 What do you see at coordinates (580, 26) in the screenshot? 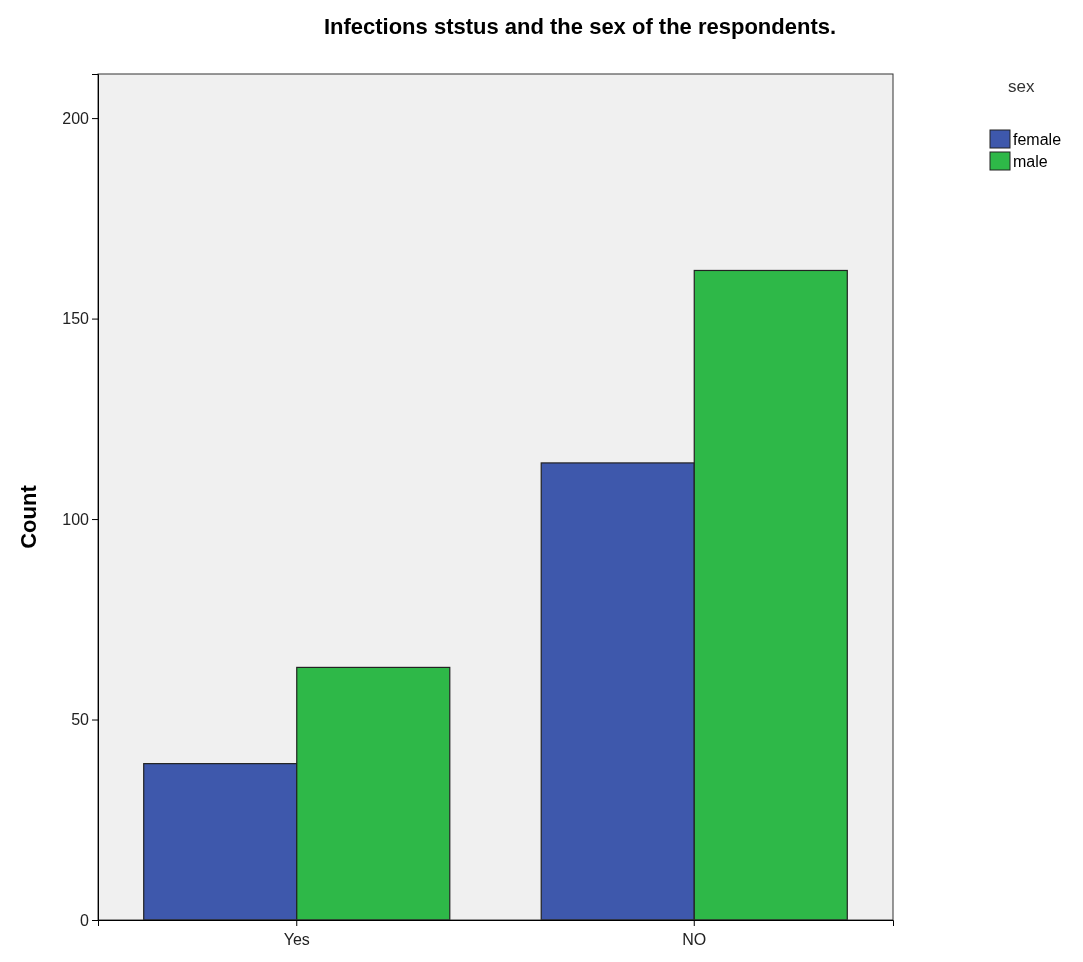
I see `chart-title: Infections ststus and the sex of the respondents.` at bounding box center [580, 26].